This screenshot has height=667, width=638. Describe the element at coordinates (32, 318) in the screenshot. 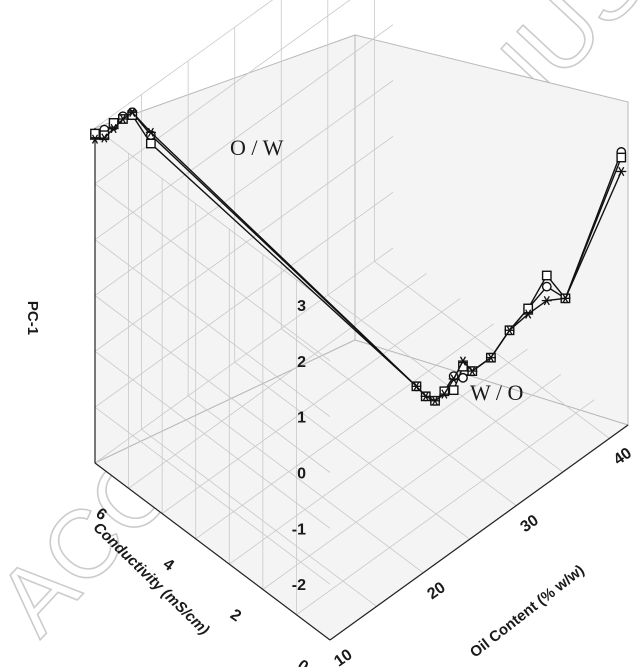

I see `z-axis-title: PC-1` at that location.